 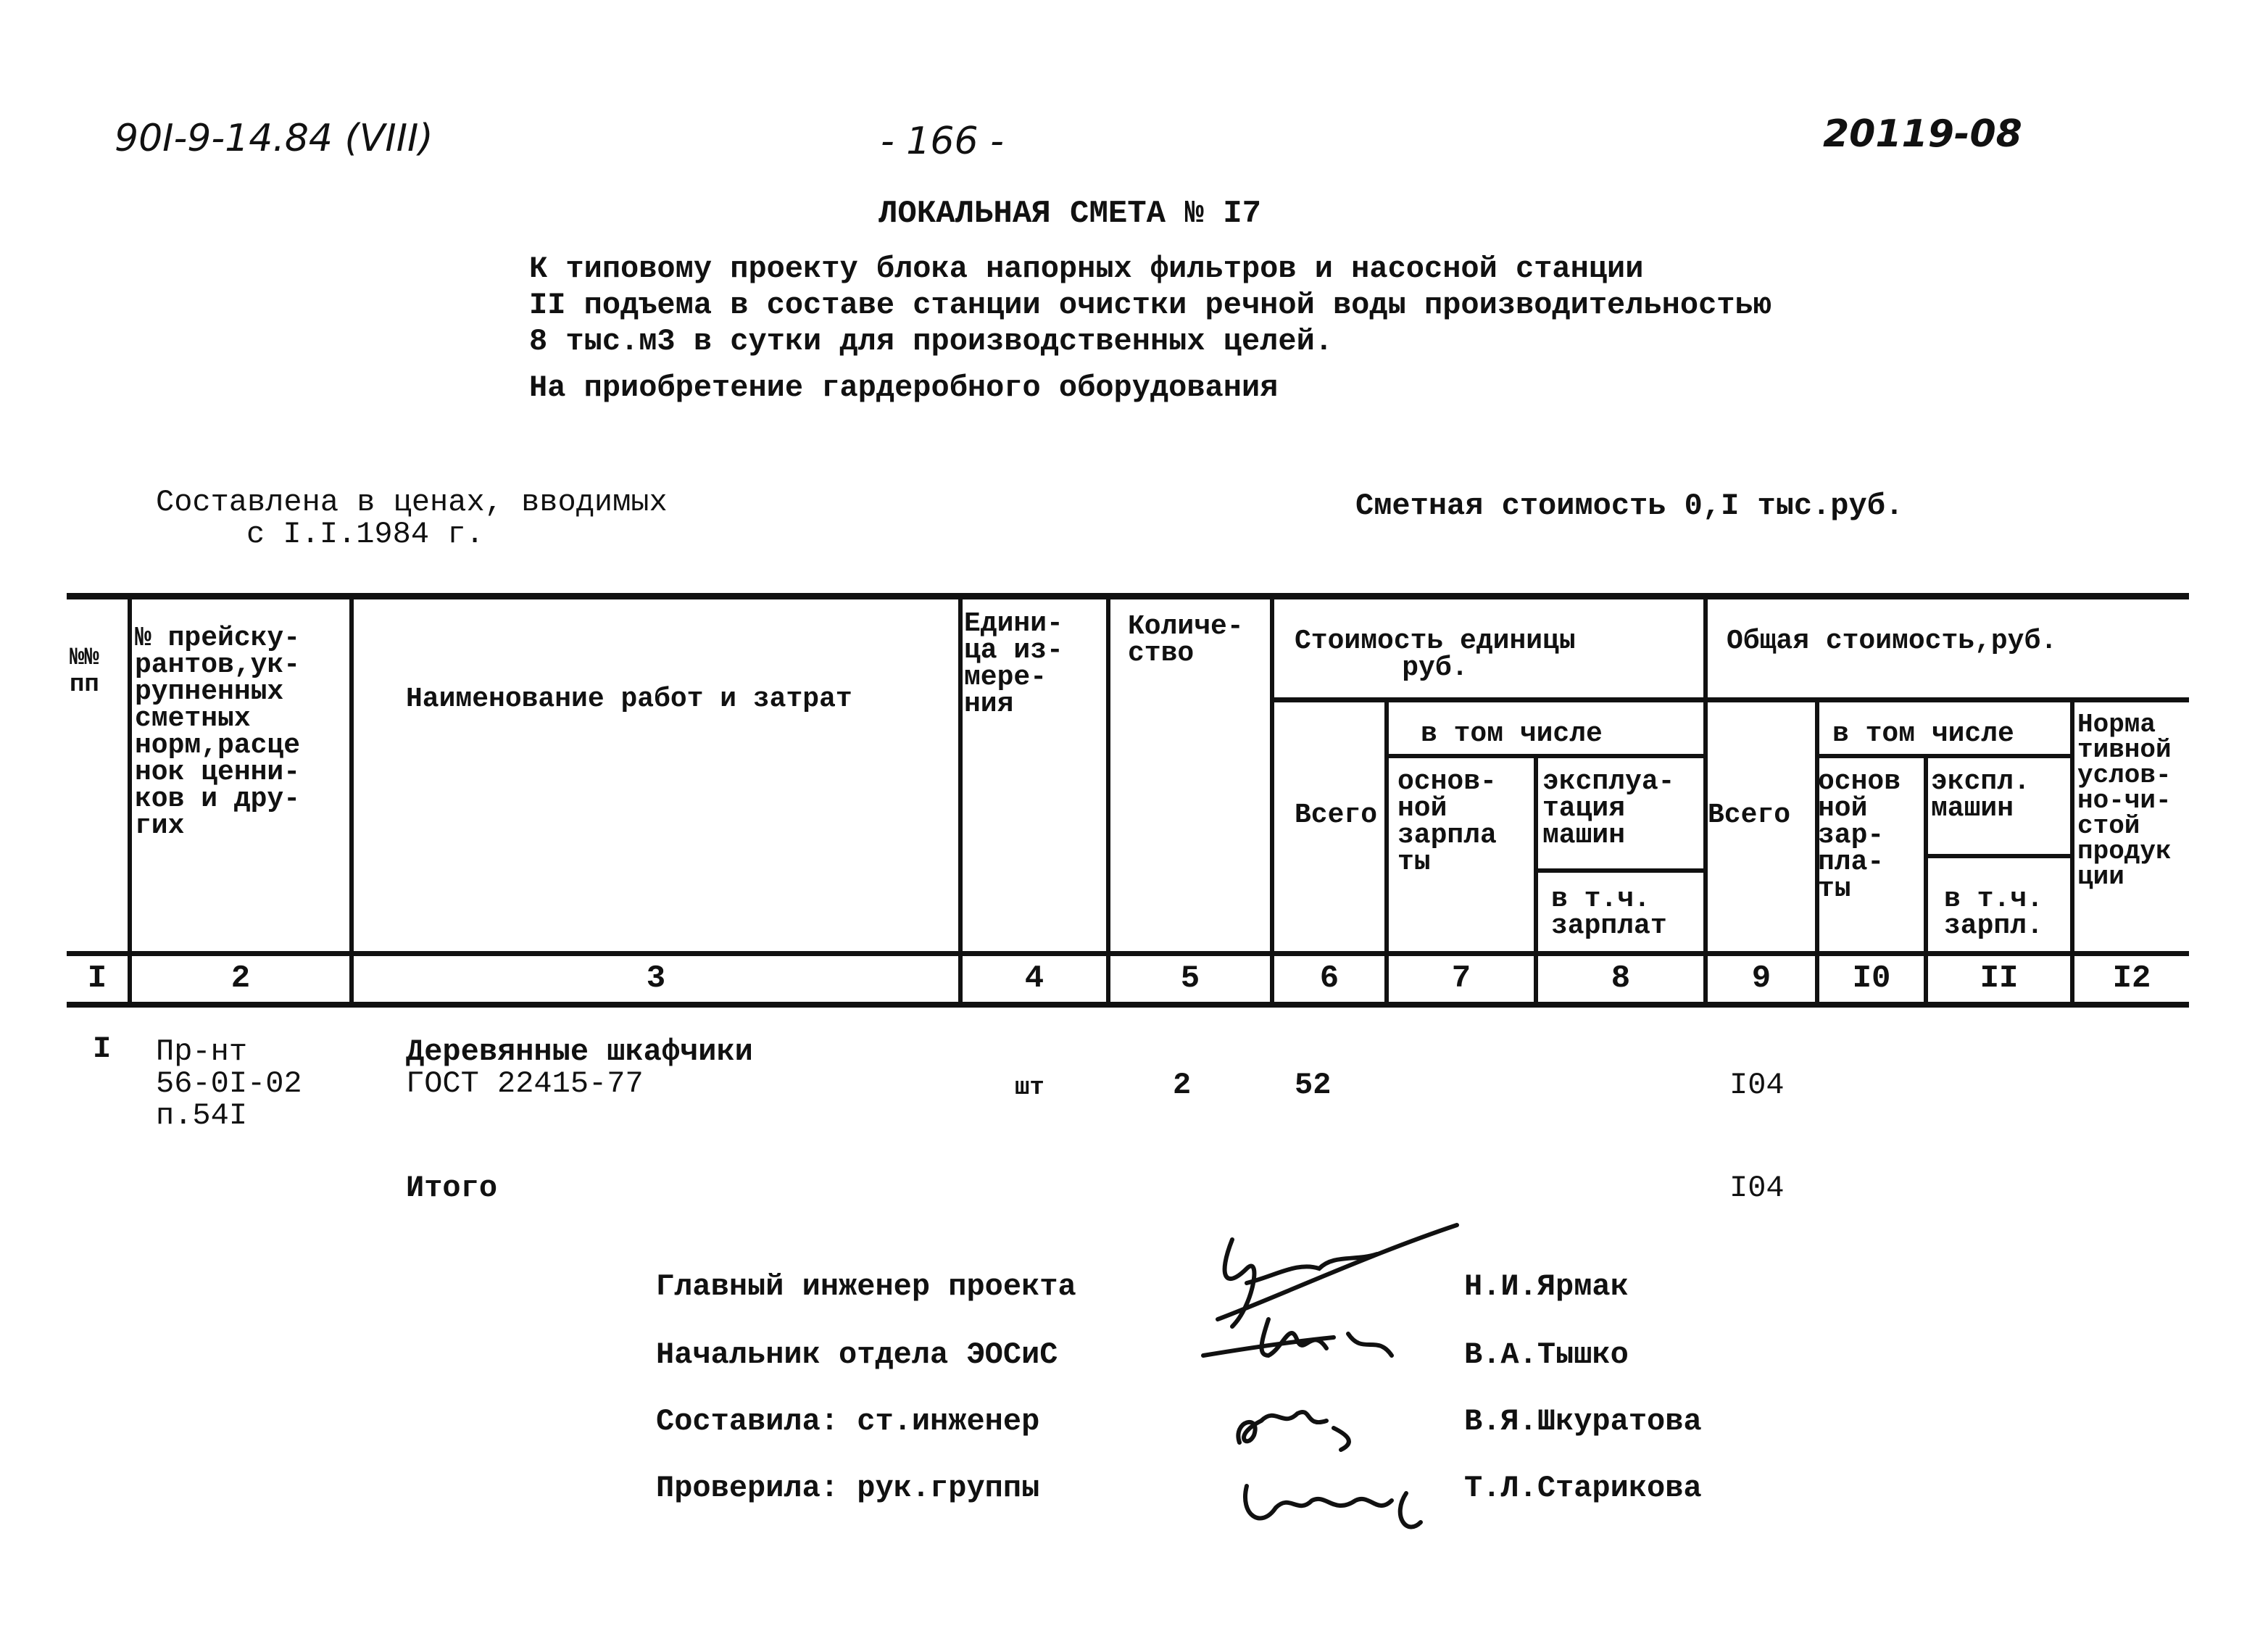 What do you see at coordinates (1333, 1506) in the screenshot?
I see `signature-starikova` at bounding box center [1333, 1506].